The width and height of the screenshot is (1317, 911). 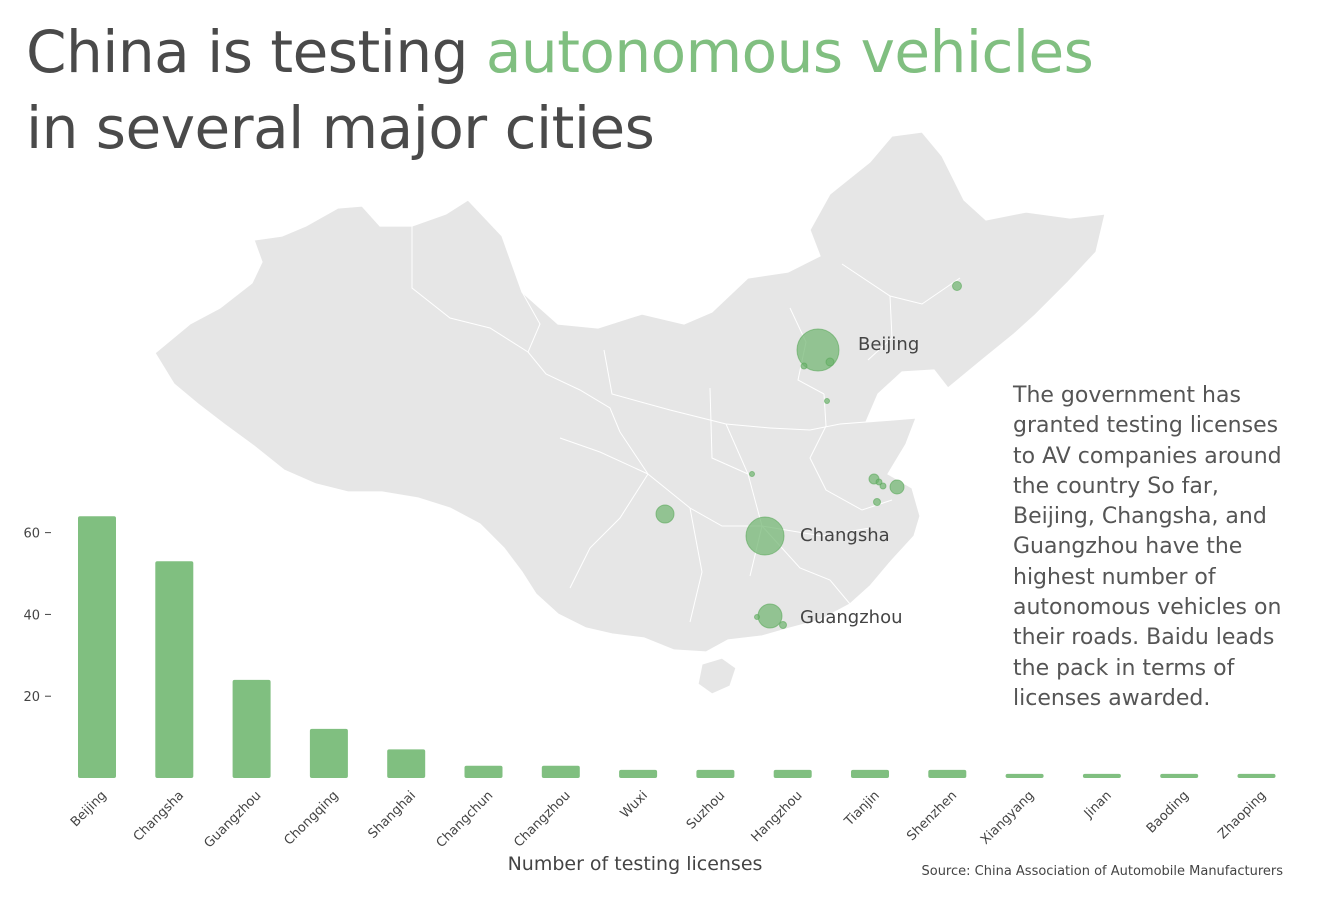 What do you see at coordinates (31, 697) in the screenshot?
I see `y-tick-label: 20` at bounding box center [31, 697].